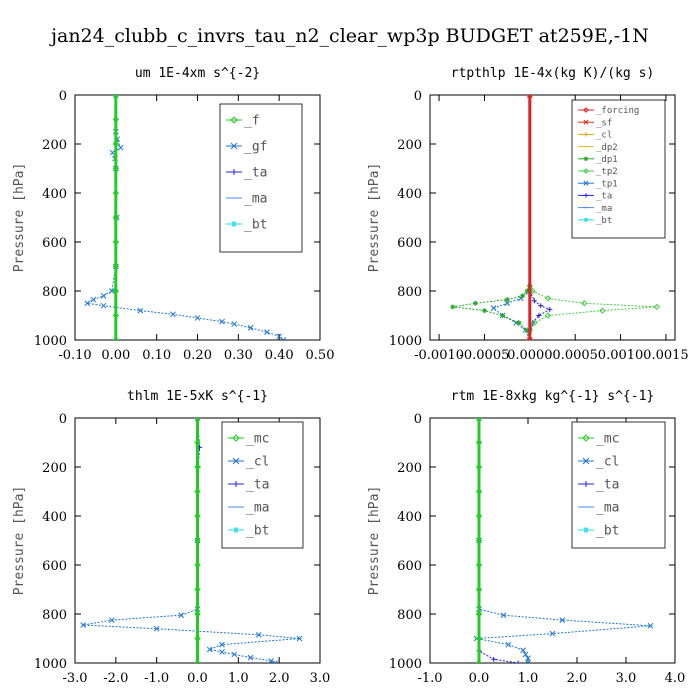  I want to click on panel-title: um 1E-4xm s^{-2}, so click(197, 73).